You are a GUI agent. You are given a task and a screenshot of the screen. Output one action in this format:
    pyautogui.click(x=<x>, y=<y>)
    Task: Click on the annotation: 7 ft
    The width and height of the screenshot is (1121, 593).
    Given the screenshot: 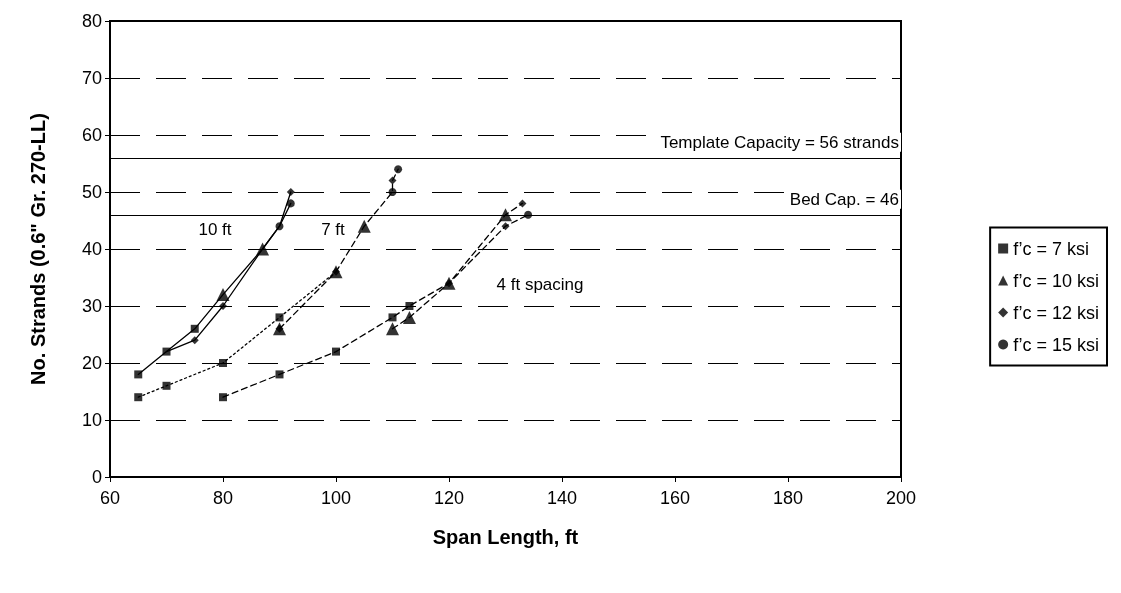 What is the action you would take?
    pyautogui.click(x=333, y=229)
    